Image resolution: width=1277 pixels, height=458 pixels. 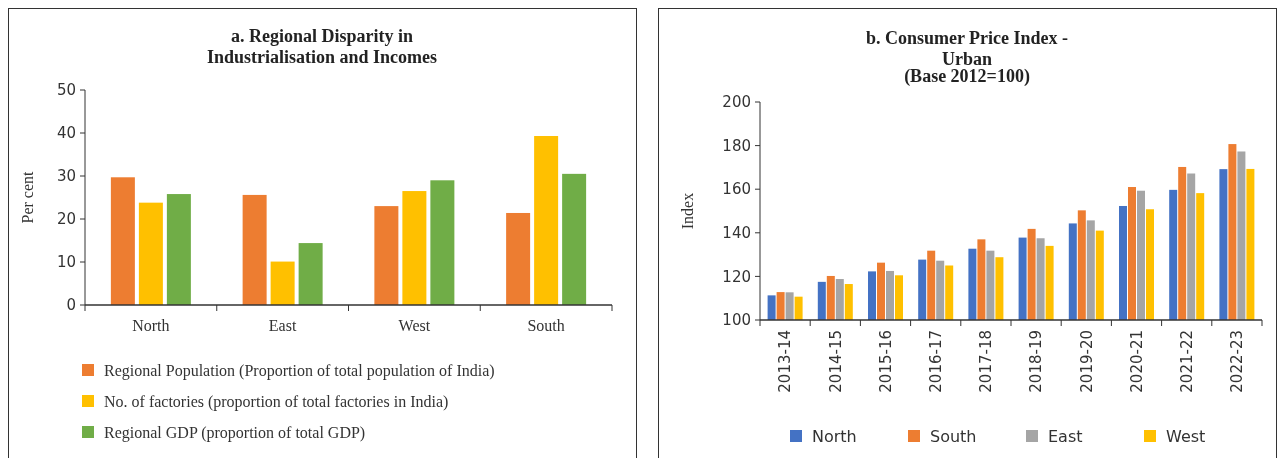 What do you see at coordinates (71, 305) in the screenshot?
I see `y-tick-label: 0` at bounding box center [71, 305].